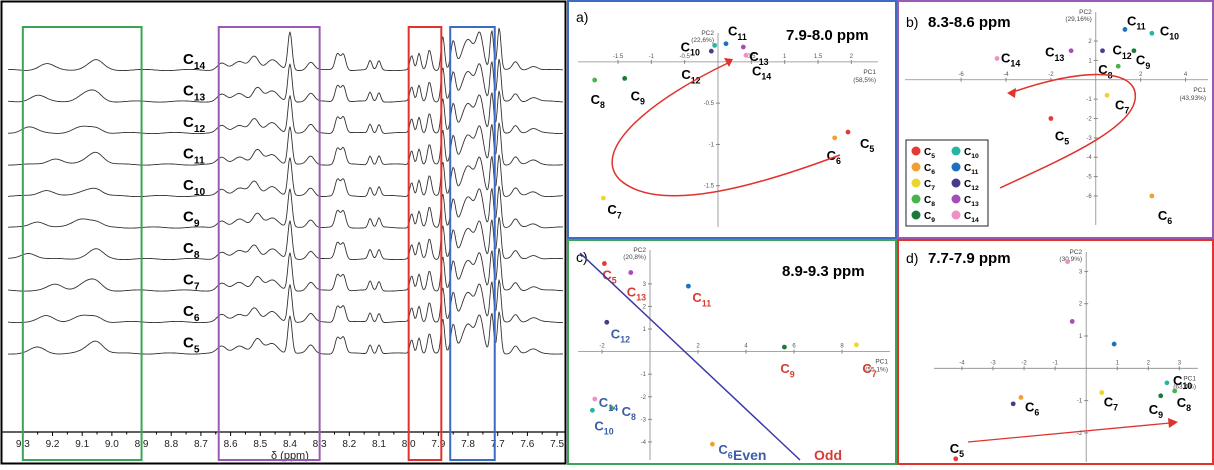  Describe the element at coordinates (929, 153) in the screenshot. I see `legend-label: C5` at that location.